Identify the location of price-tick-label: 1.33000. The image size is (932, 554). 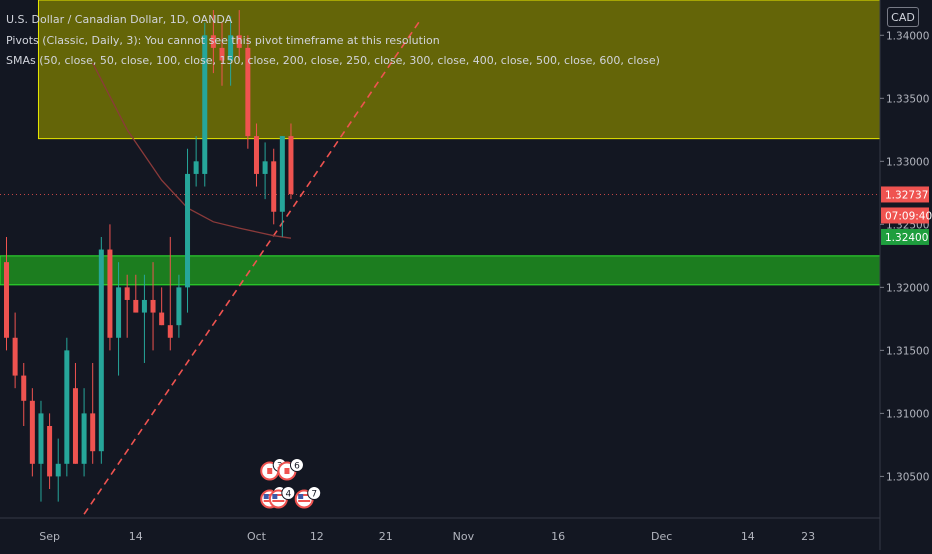
(907, 162).